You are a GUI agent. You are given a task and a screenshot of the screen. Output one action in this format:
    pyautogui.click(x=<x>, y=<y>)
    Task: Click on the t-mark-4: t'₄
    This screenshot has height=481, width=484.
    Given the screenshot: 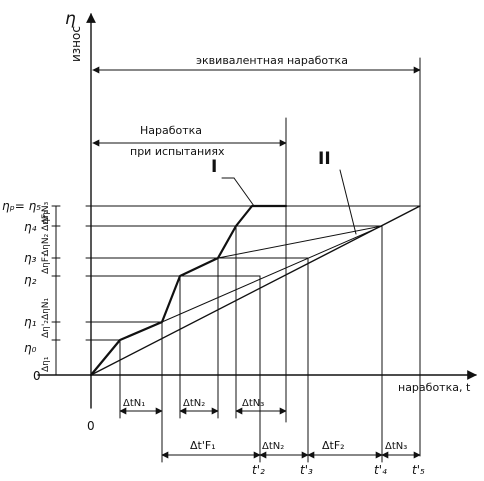 What is the action you would take?
    pyautogui.click(x=380, y=470)
    